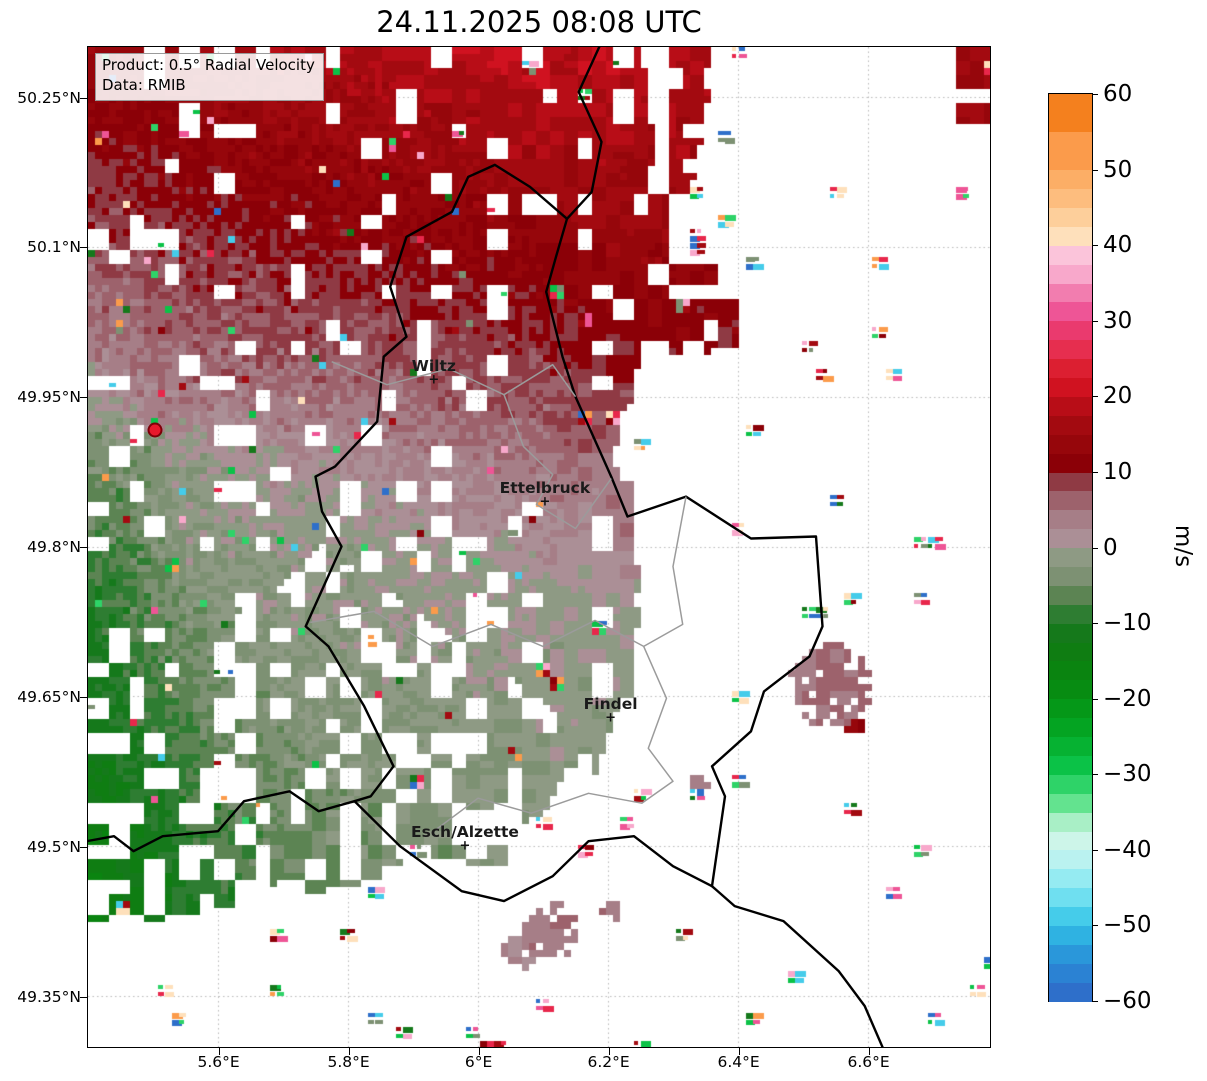  What do you see at coordinates (1127, 925) in the screenshot?
I see `colorbar-tick-label: −50` at bounding box center [1127, 925].